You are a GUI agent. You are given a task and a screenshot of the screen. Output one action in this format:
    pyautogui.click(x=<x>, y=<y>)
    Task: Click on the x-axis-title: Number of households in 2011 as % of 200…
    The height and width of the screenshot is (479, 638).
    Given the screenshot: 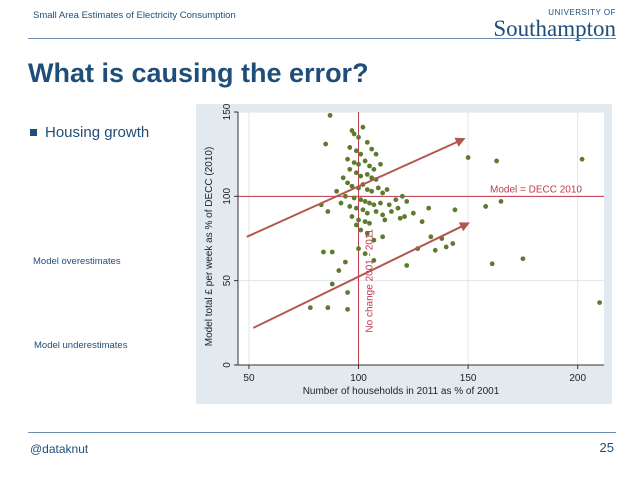 What is the action you would take?
    pyautogui.click(x=401, y=391)
    